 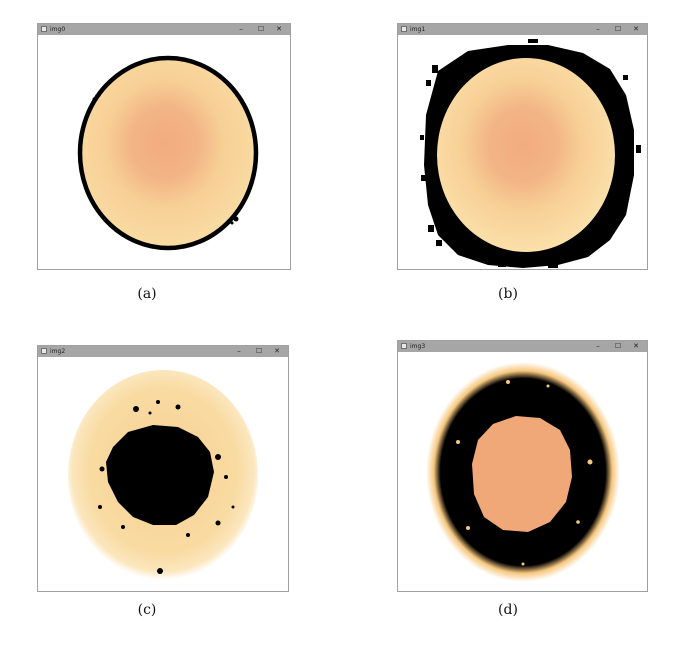 What do you see at coordinates (418, 29) in the screenshot?
I see `window-title: img1` at bounding box center [418, 29].